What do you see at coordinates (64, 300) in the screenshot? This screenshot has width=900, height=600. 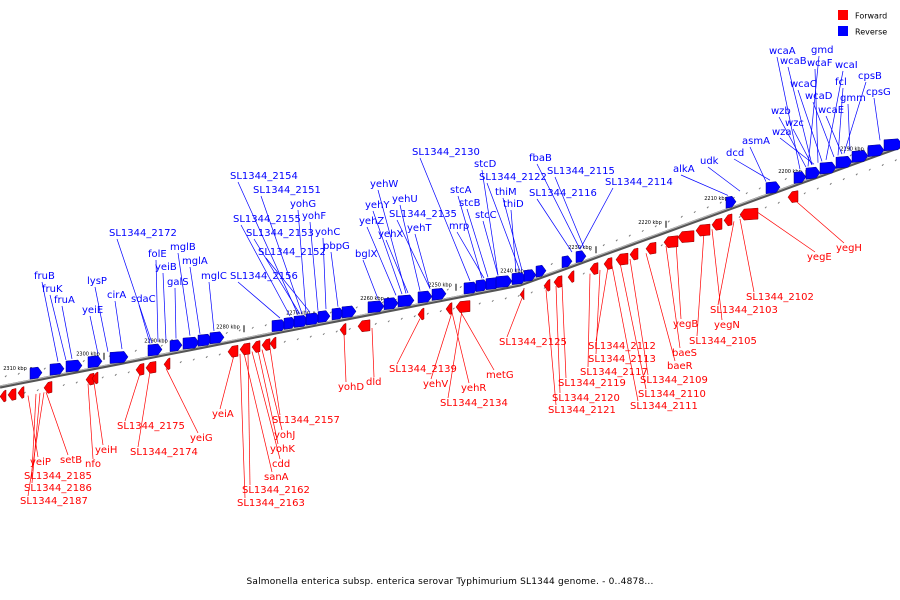 I see `reverse-gene-label: fruA` at bounding box center [64, 300].